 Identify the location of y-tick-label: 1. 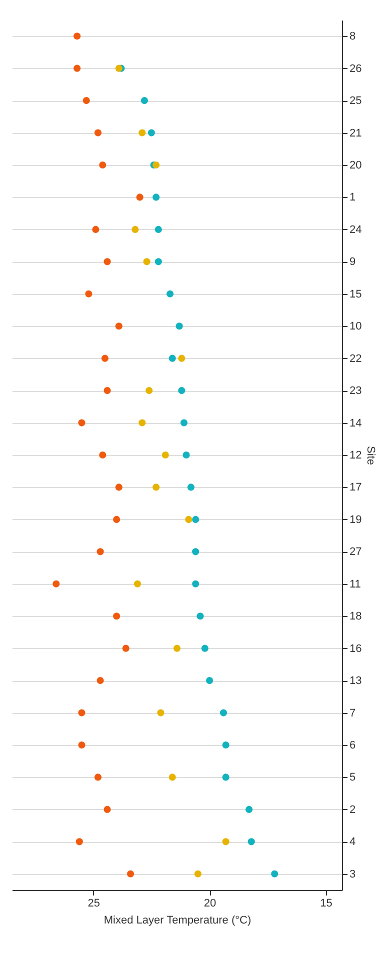
(353, 198).